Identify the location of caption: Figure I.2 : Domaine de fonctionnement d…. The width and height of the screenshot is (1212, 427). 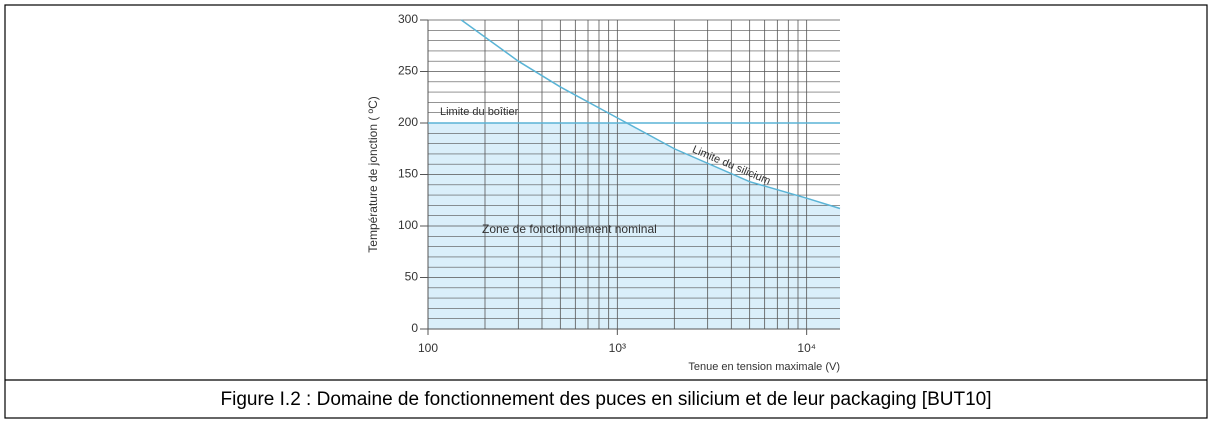
(606, 399).